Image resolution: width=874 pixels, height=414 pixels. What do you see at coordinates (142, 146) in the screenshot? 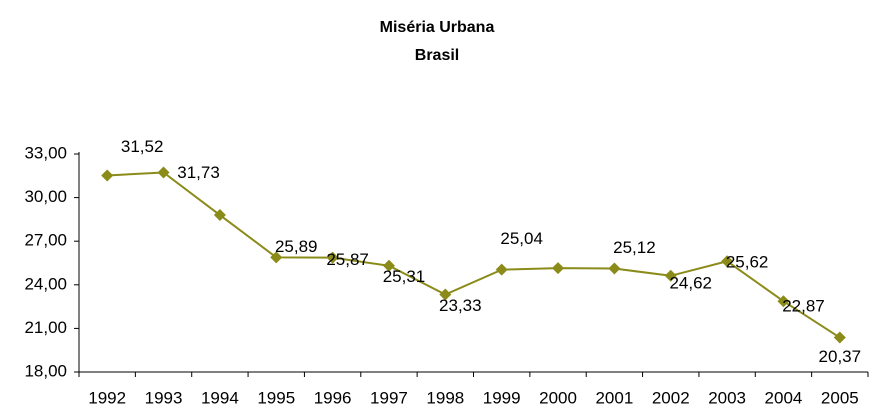
I see `data-label: 31,52` at bounding box center [142, 146].